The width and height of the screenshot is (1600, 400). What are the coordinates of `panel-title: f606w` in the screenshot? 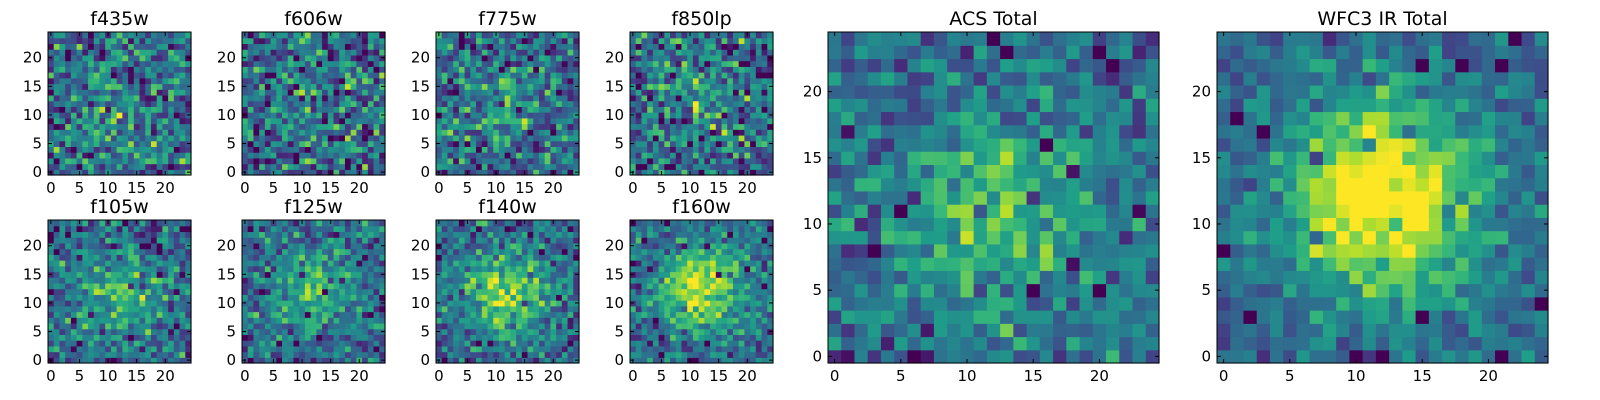 It's located at (313, 19).